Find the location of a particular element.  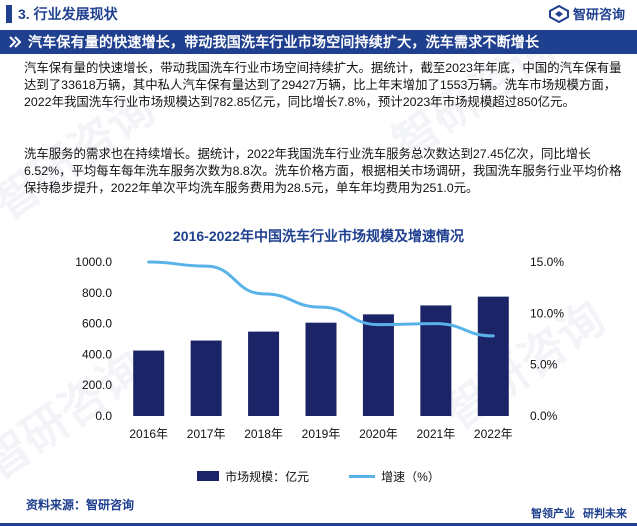

legend-line-swatch is located at coordinates (362, 476).